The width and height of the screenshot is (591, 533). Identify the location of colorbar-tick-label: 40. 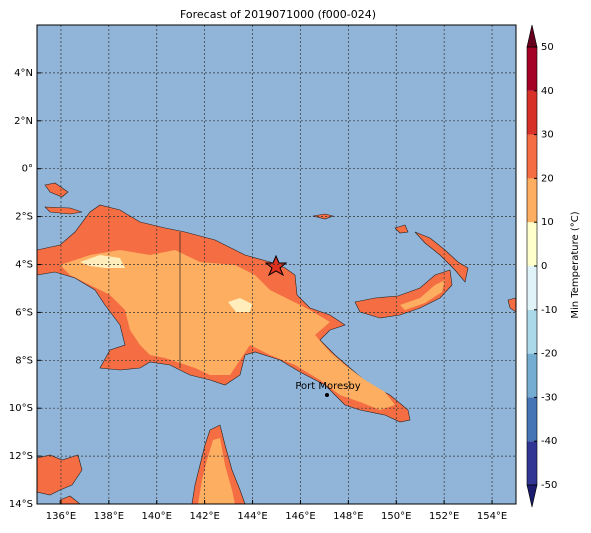
(547, 91).